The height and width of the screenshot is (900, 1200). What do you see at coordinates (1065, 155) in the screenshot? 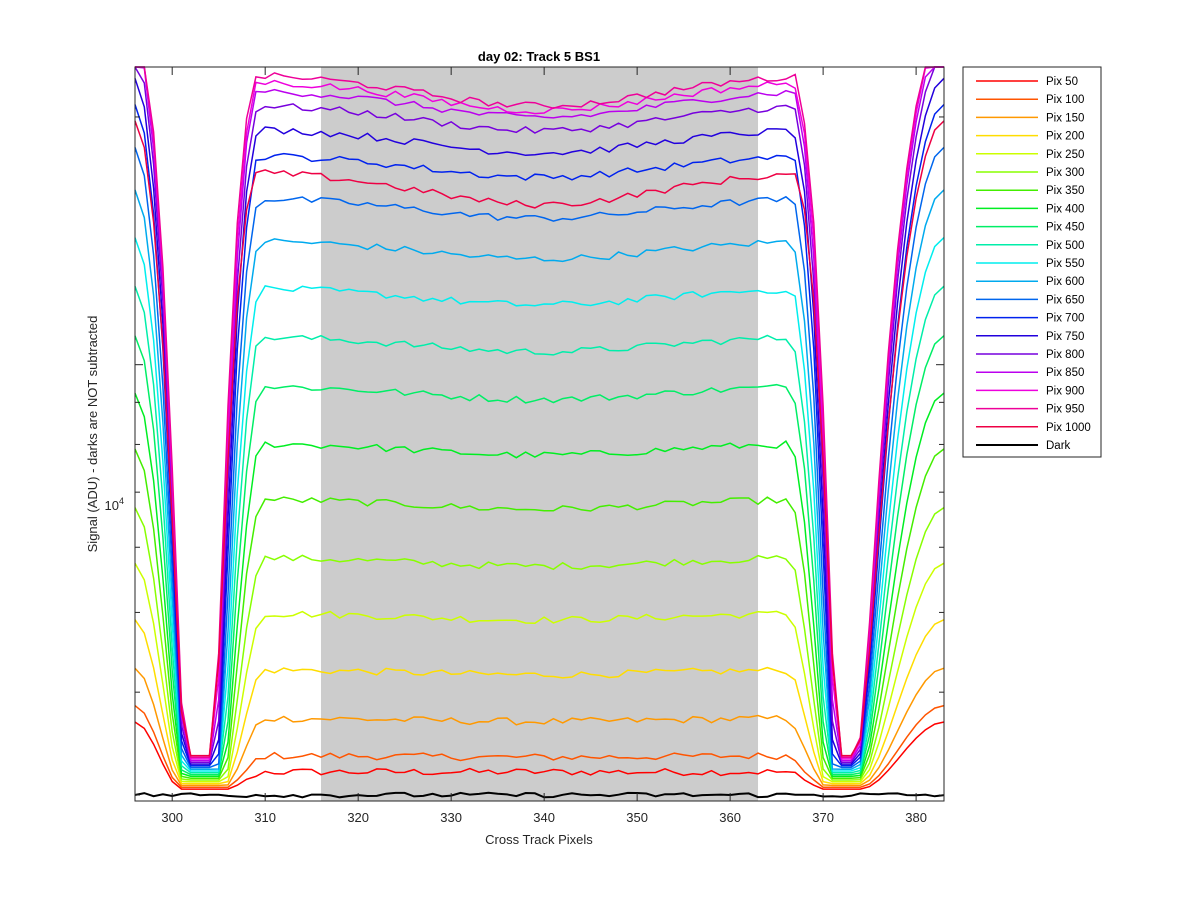
I see `legend-label: Pix 250` at bounding box center [1065, 155].